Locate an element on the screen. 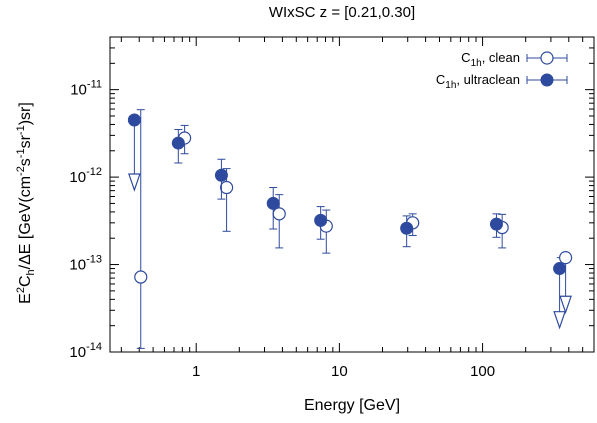 The height and width of the screenshot is (423, 597). x-tick-label: 10 is located at coordinates (339, 371).